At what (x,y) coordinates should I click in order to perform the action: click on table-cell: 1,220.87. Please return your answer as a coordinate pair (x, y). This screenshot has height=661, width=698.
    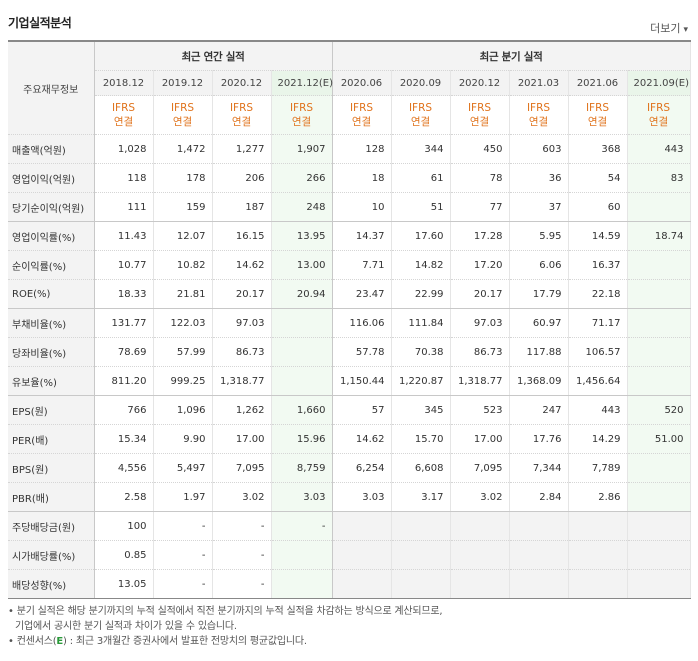
    Looking at the image, I should click on (421, 381).